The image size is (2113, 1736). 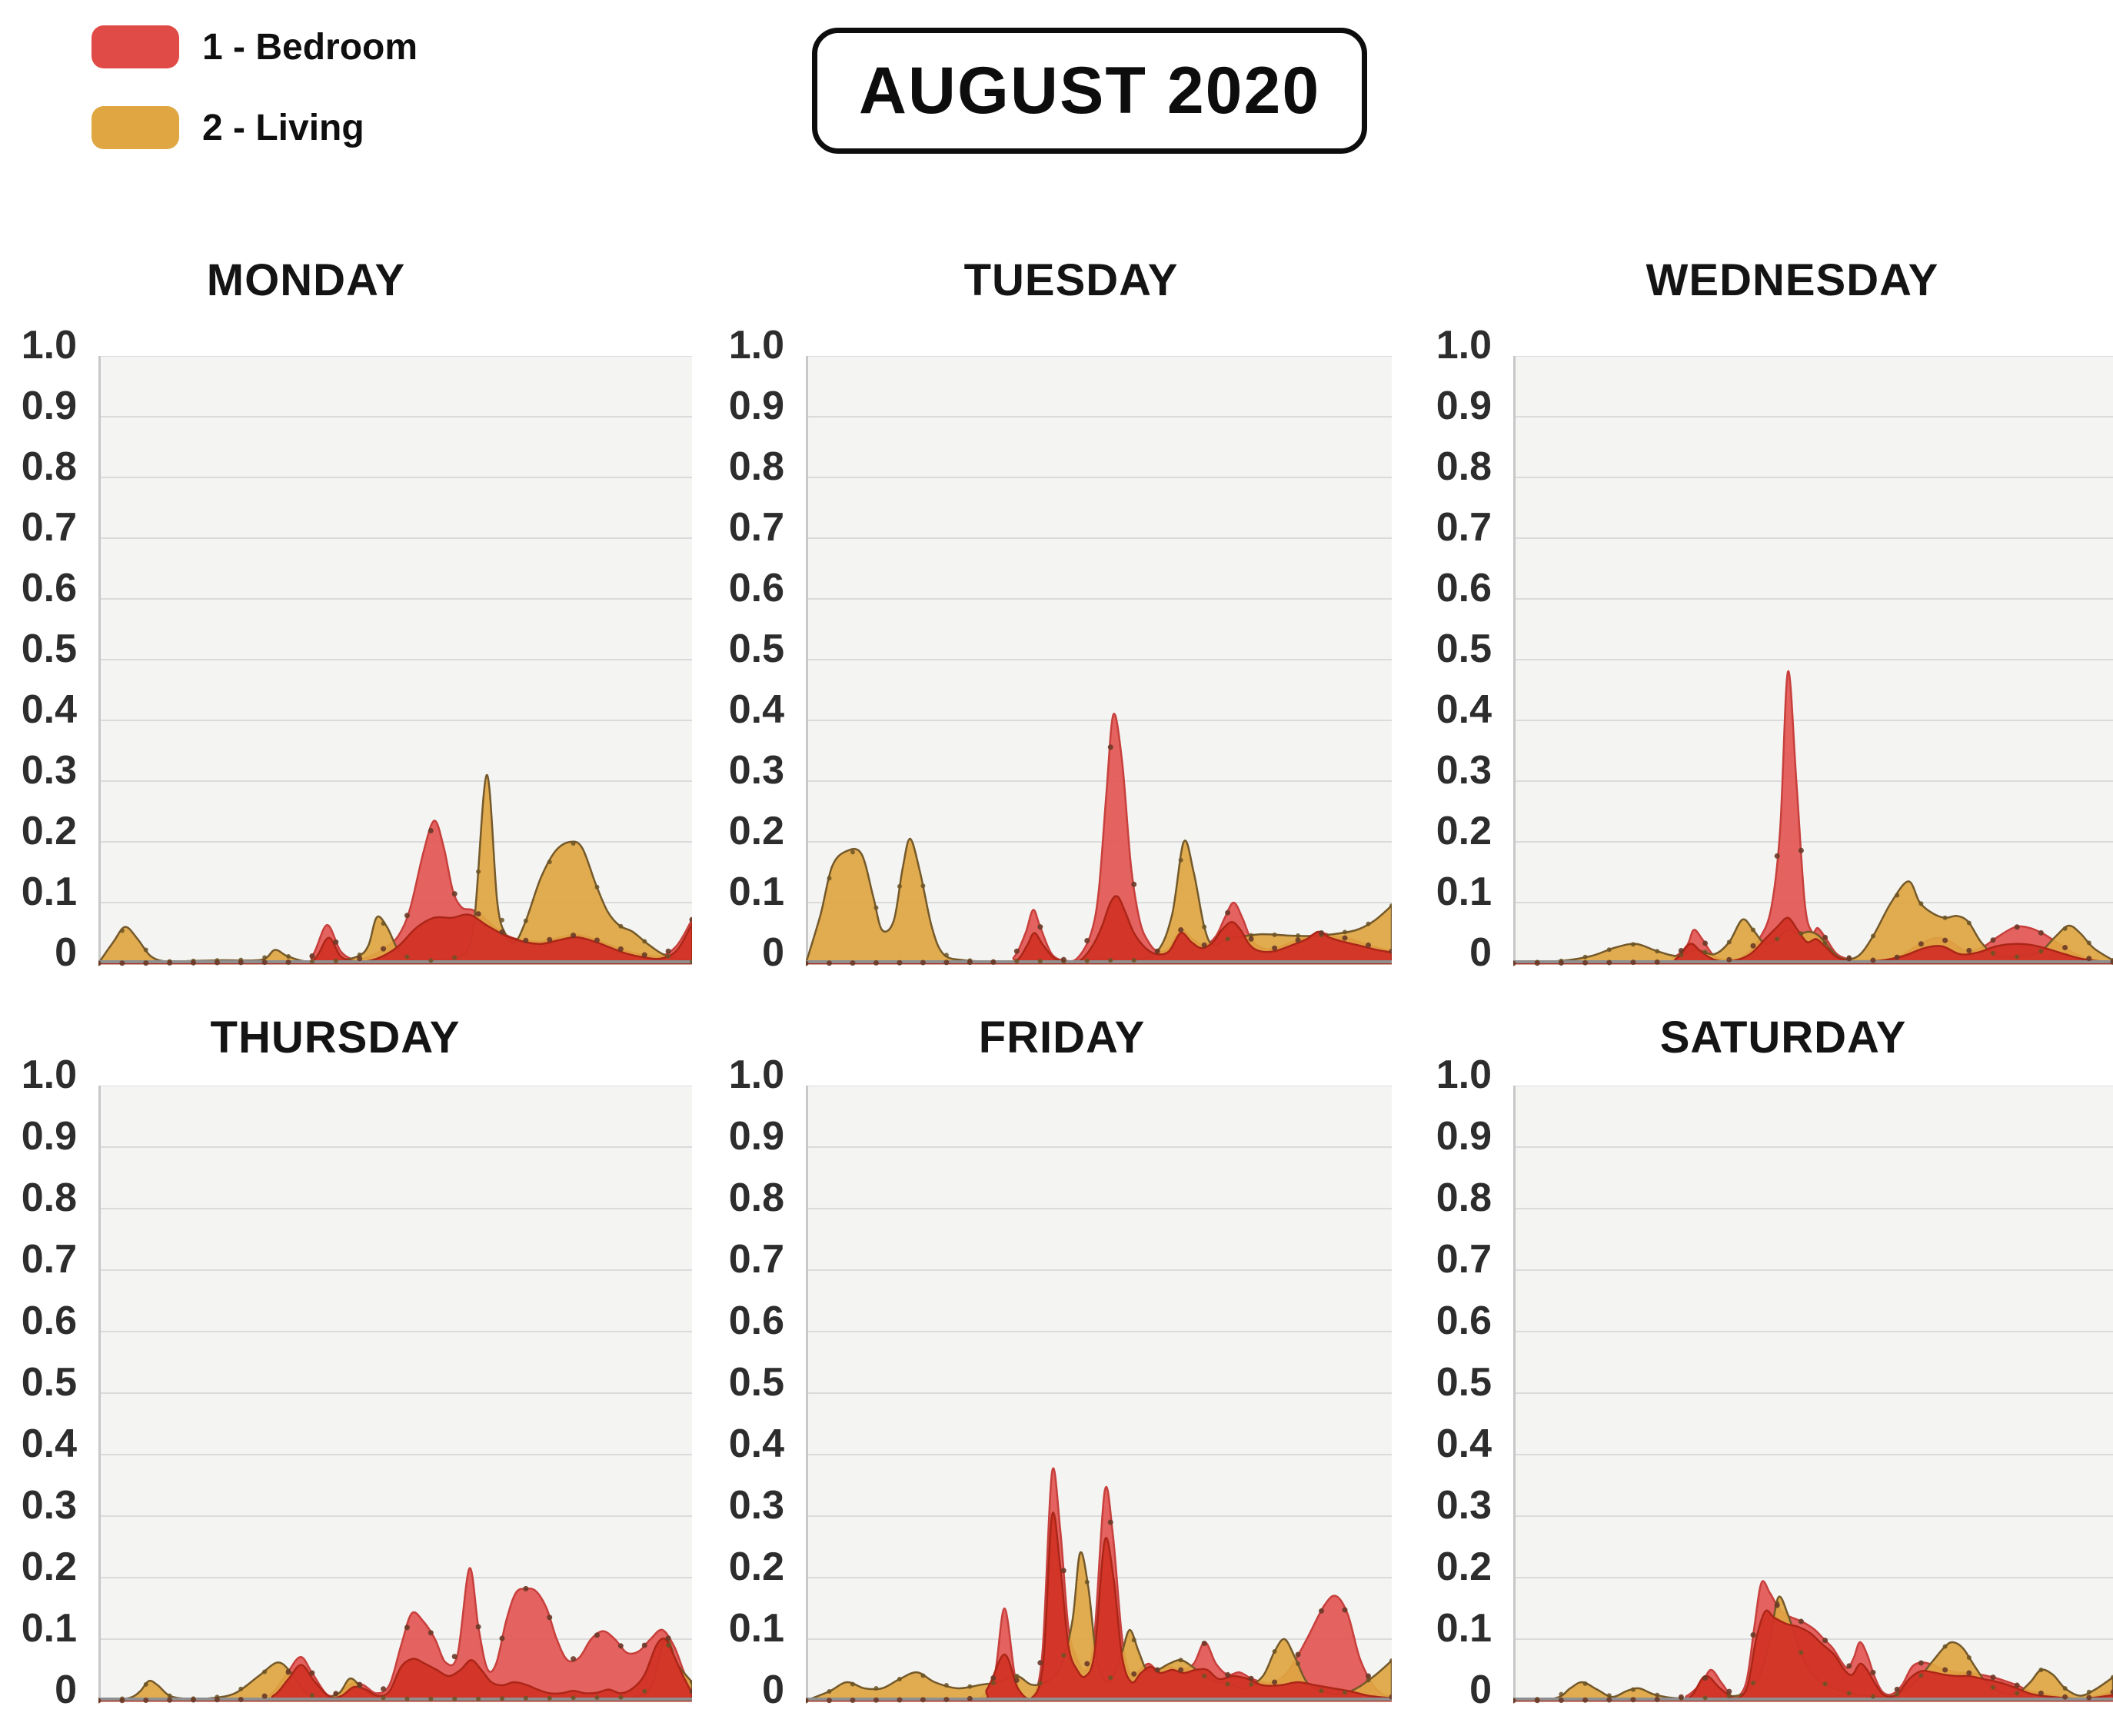 I want to click on legend: 1 - Bedroom 2 - Living, so click(x=255, y=106).